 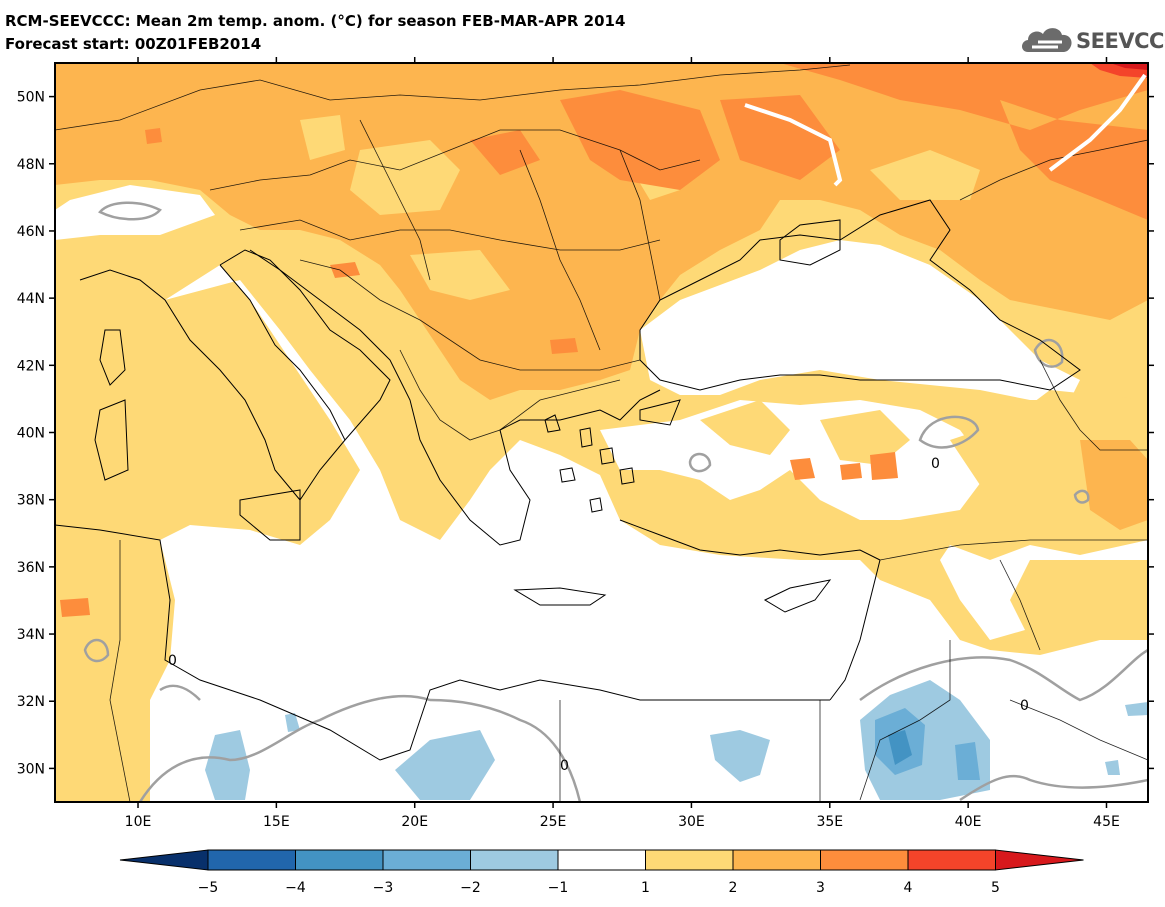 What do you see at coordinates (797, 596) in the screenshot?
I see `cyprus` at bounding box center [797, 596].